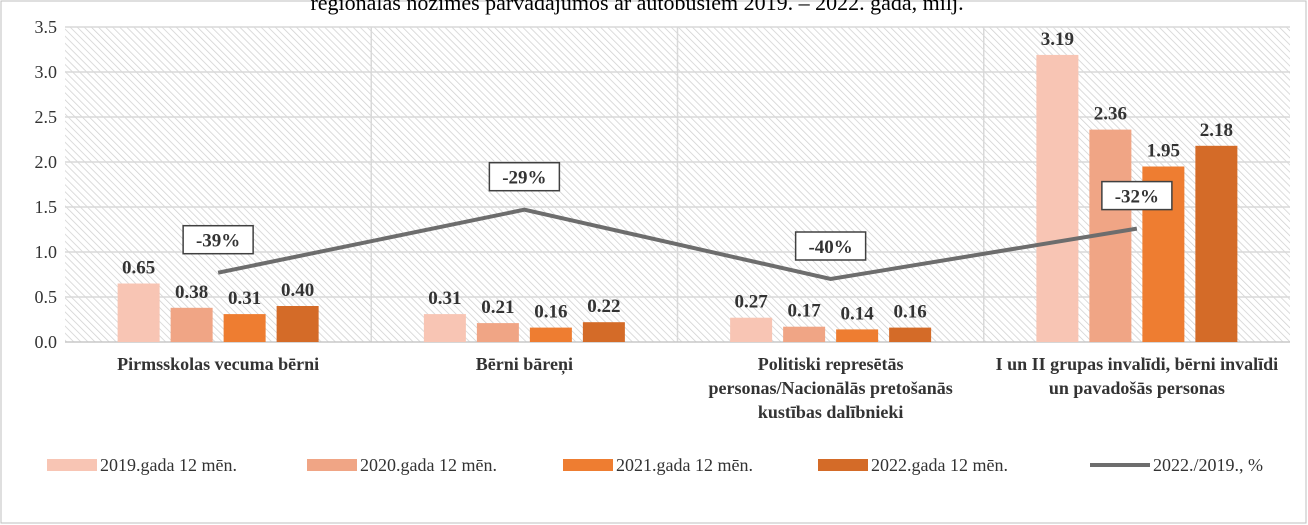  What do you see at coordinates (46, 207) in the screenshot?
I see `y-tick-label: 1.5` at bounding box center [46, 207].